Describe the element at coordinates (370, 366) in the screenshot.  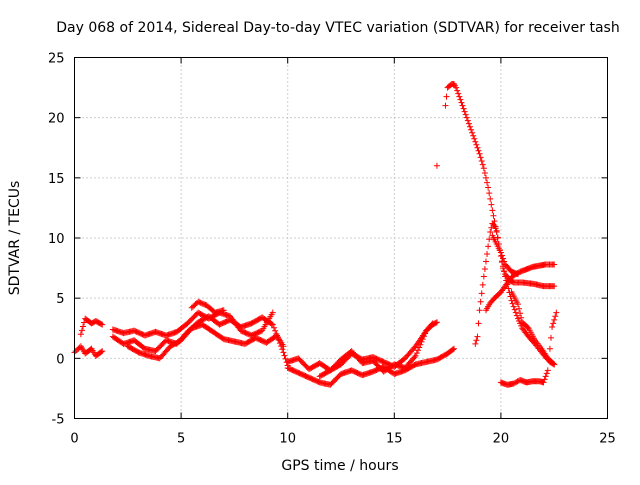
I see `series-track-g` at that location.